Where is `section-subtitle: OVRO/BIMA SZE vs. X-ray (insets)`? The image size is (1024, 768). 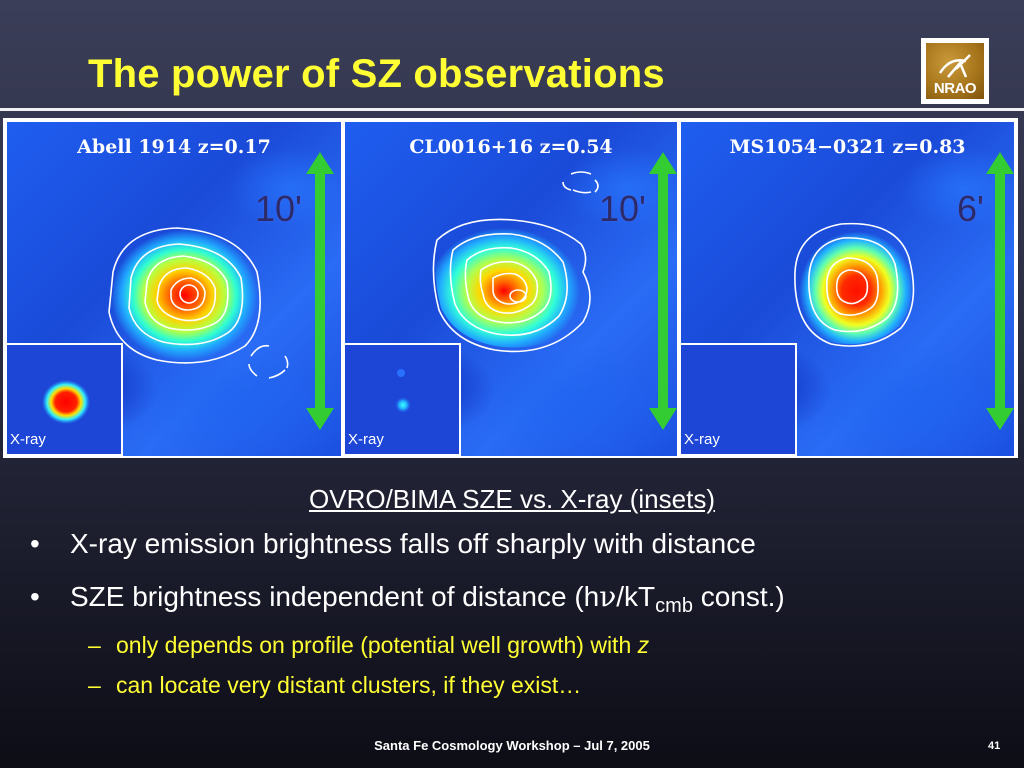 section-subtitle: OVRO/BIMA SZE vs. X-ray (insets) is located at coordinates (512, 499).